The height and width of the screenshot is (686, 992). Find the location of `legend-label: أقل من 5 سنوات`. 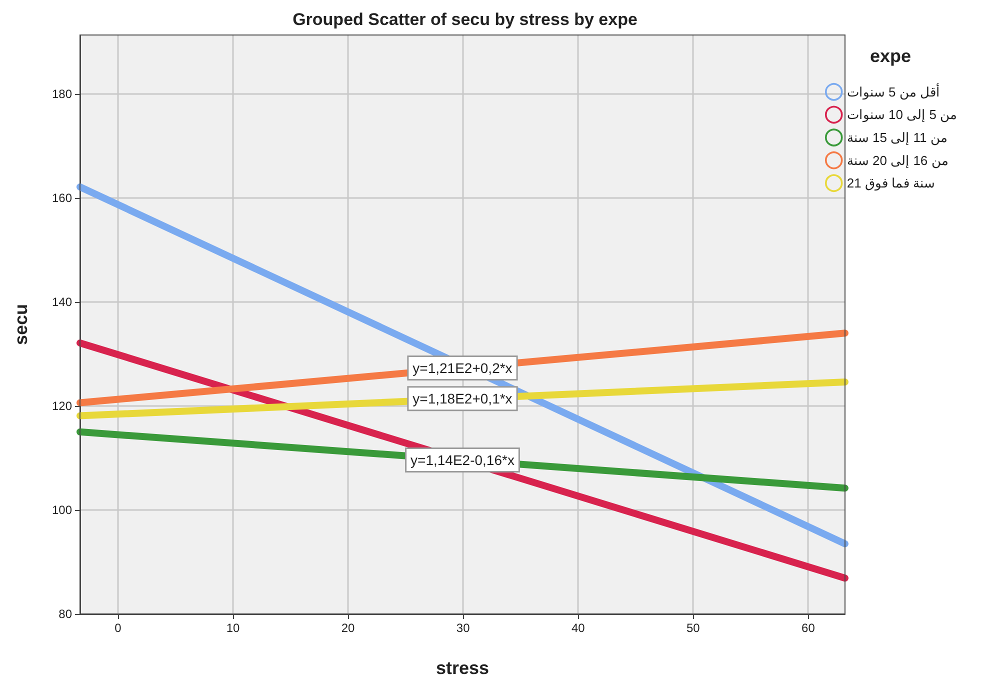

legend-label: أقل من 5 سنوات is located at coordinates (893, 91).